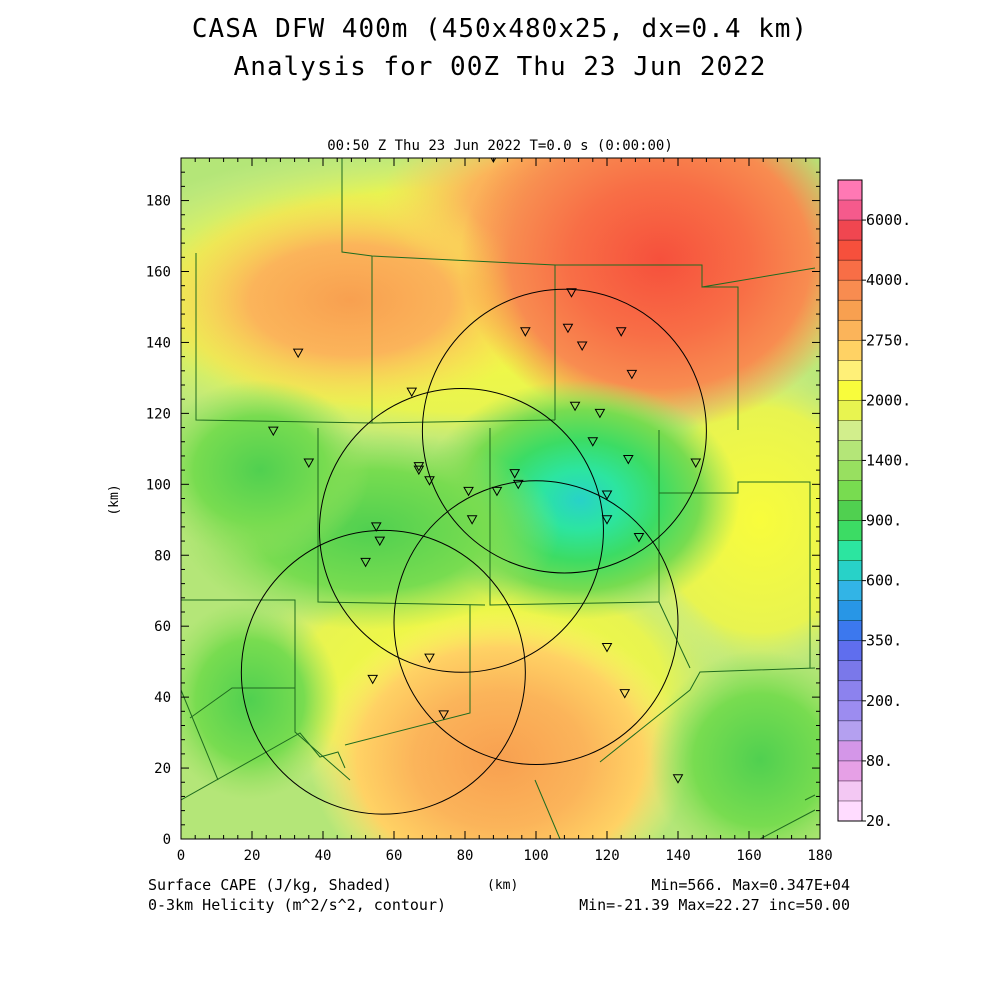 The height and width of the screenshot is (1000, 1000). What do you see at coordinates (465, 856) in the screenshot?
I see `x-tick-label: 80` at bounding box center [465, 856].